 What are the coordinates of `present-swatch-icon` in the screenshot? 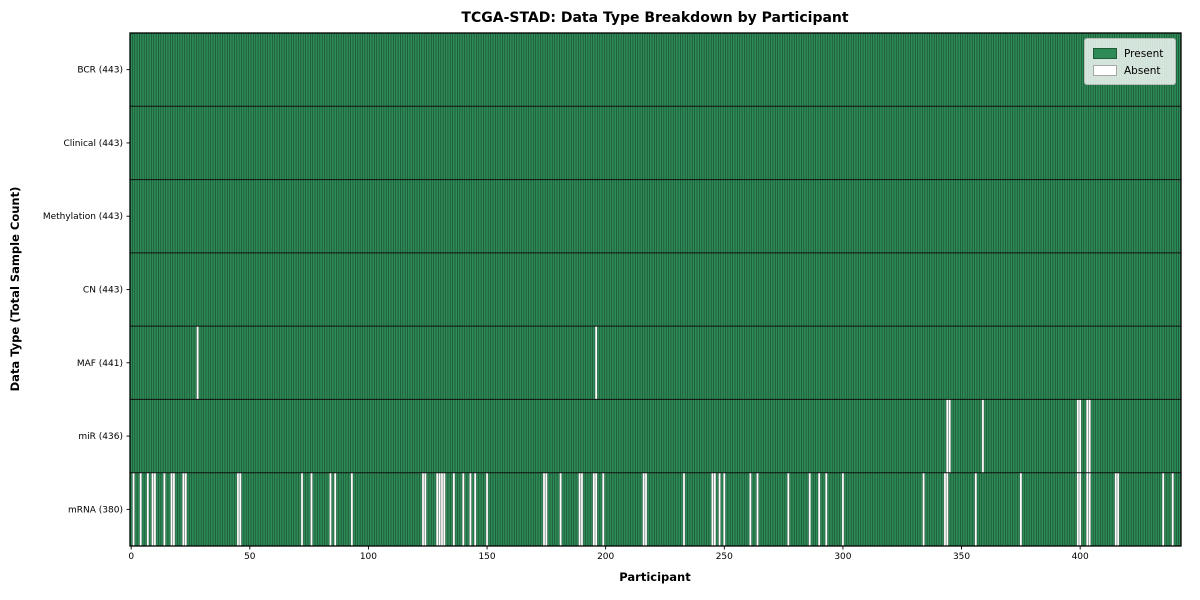 It's located at (1105, 53).